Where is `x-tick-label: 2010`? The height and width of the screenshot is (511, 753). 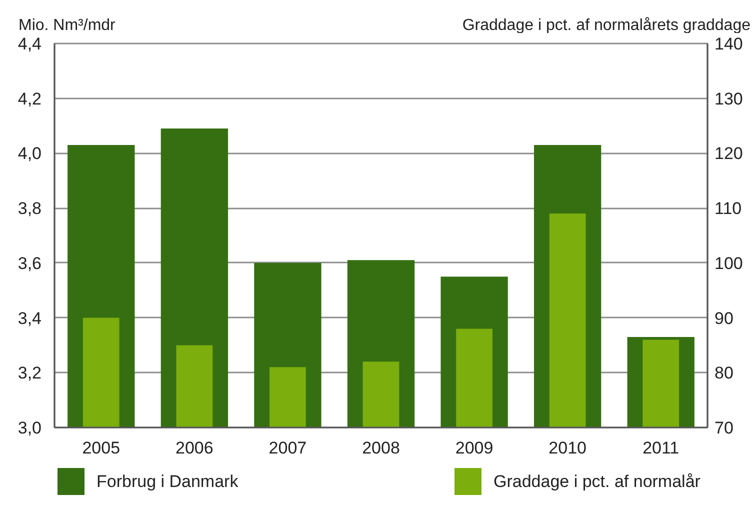
x-tick-label: 2010 is located at coordinates (567, 448).